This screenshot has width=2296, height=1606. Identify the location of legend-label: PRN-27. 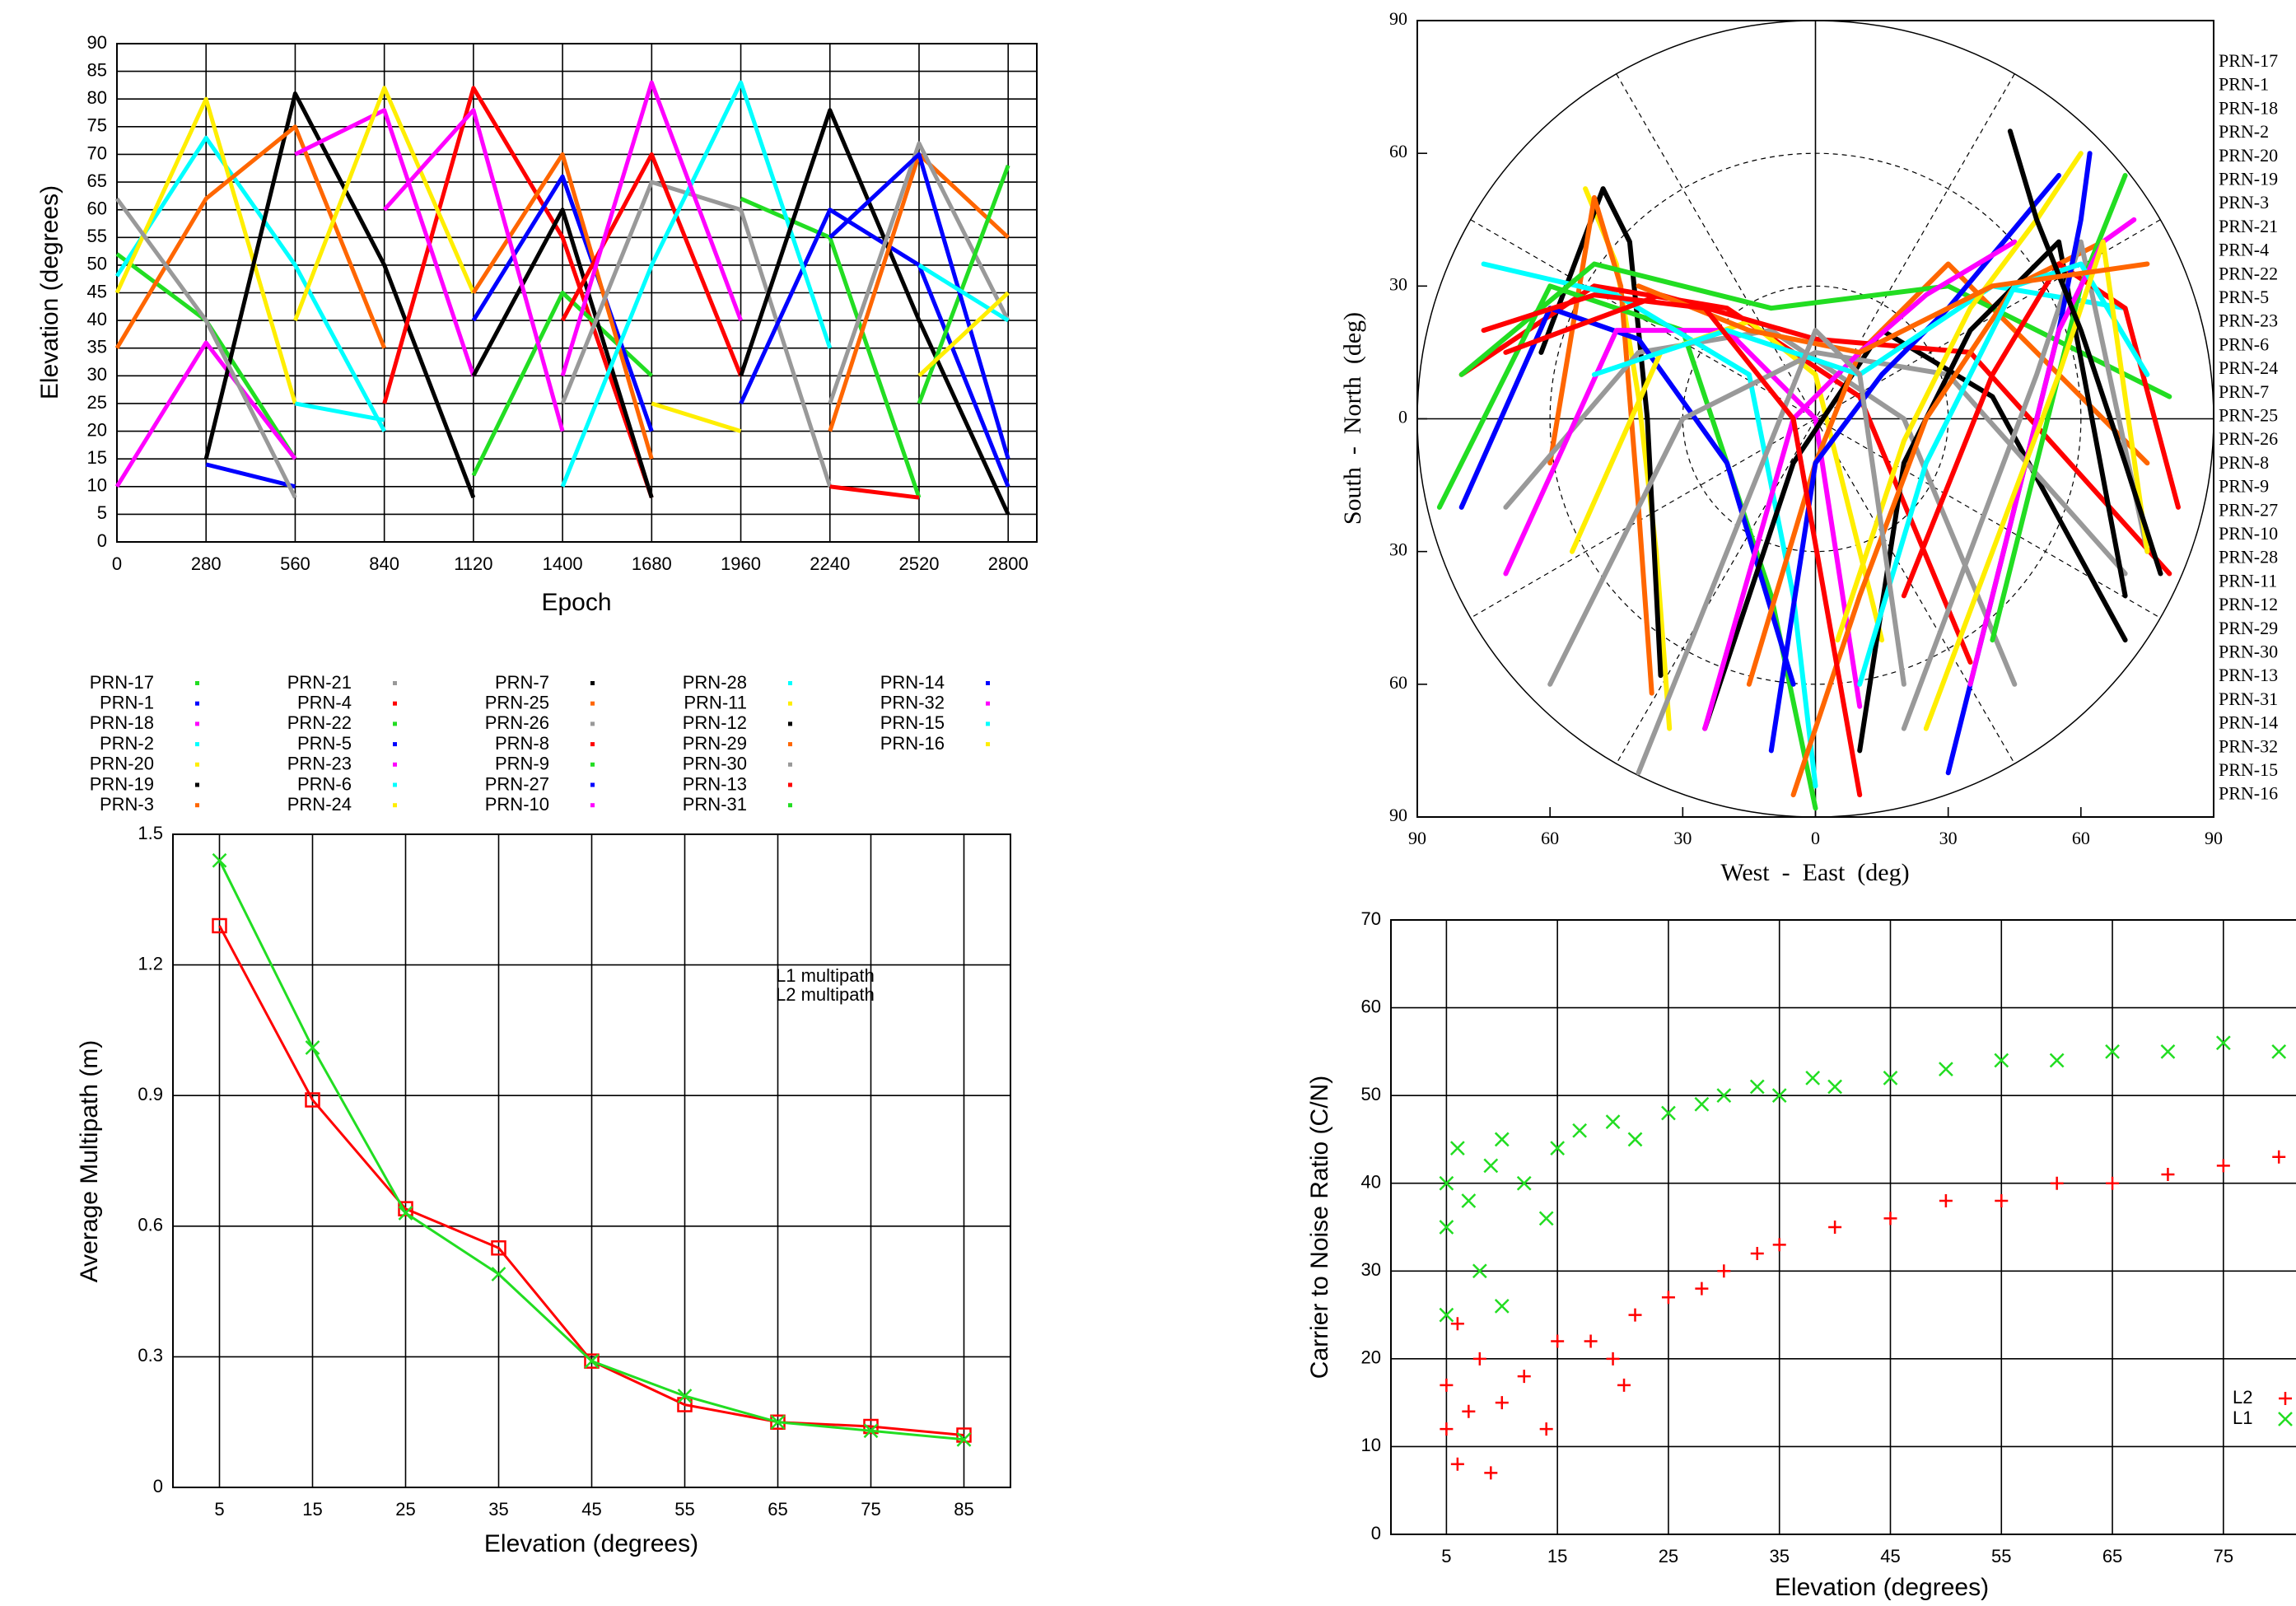
(2248, 509).